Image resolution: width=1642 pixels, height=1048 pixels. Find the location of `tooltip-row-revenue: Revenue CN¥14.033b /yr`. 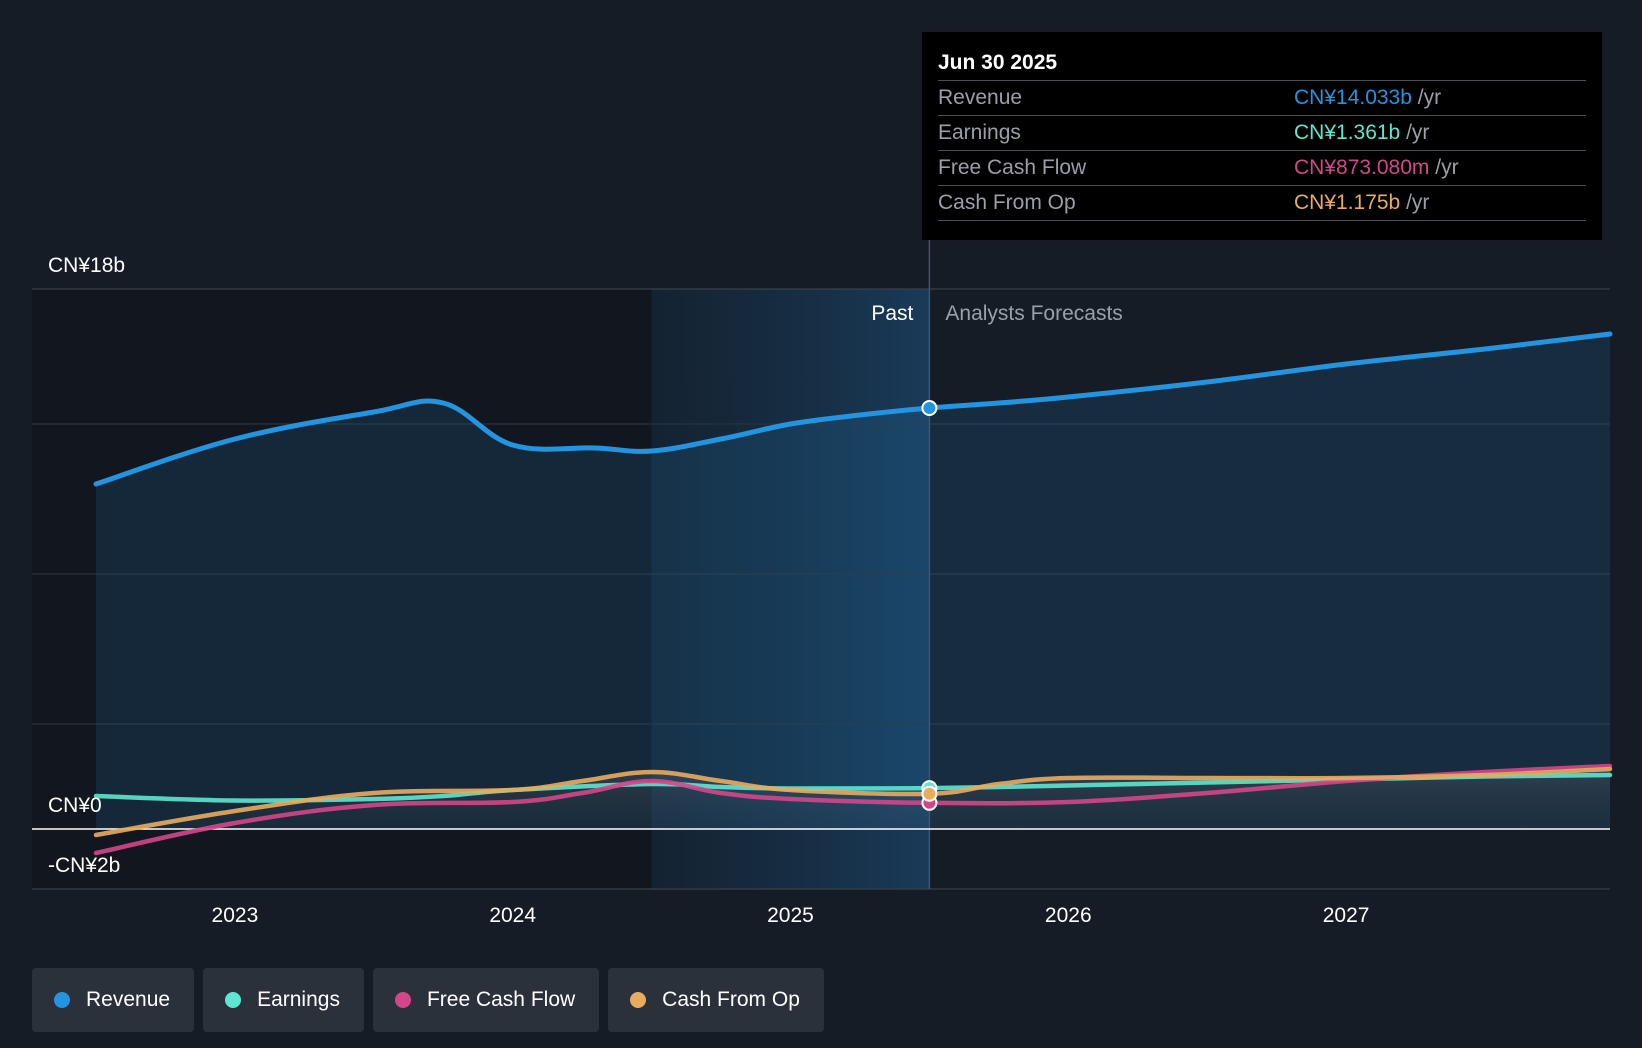

tooltip-row-revenue: Revenue CN¥14.033b /yr is located at coordinates (1262, 97).